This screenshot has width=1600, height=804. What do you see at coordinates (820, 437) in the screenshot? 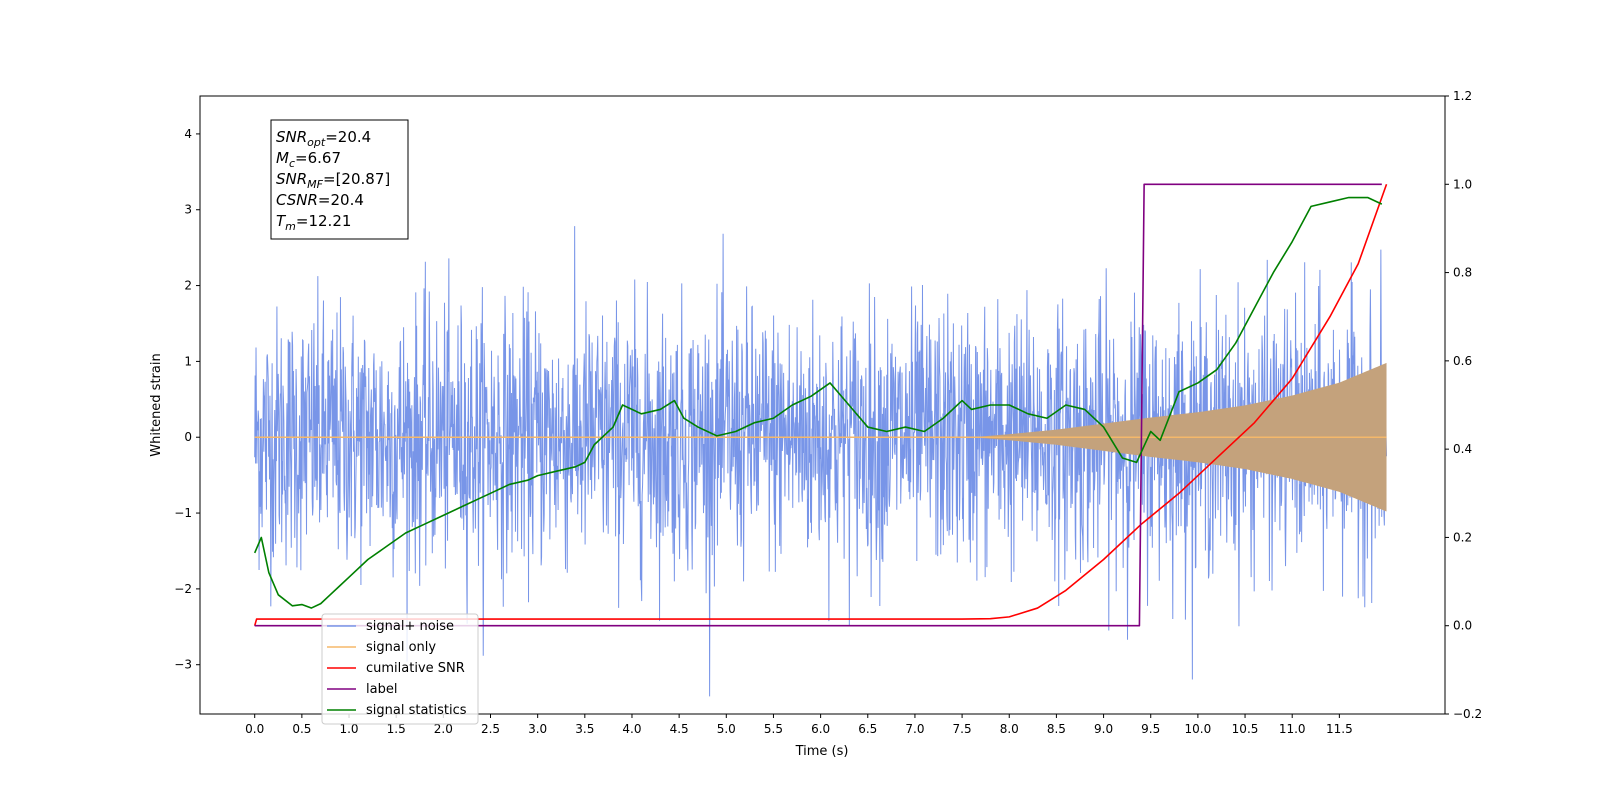
I see `series-signal-only` at bounding box center [820, 437].